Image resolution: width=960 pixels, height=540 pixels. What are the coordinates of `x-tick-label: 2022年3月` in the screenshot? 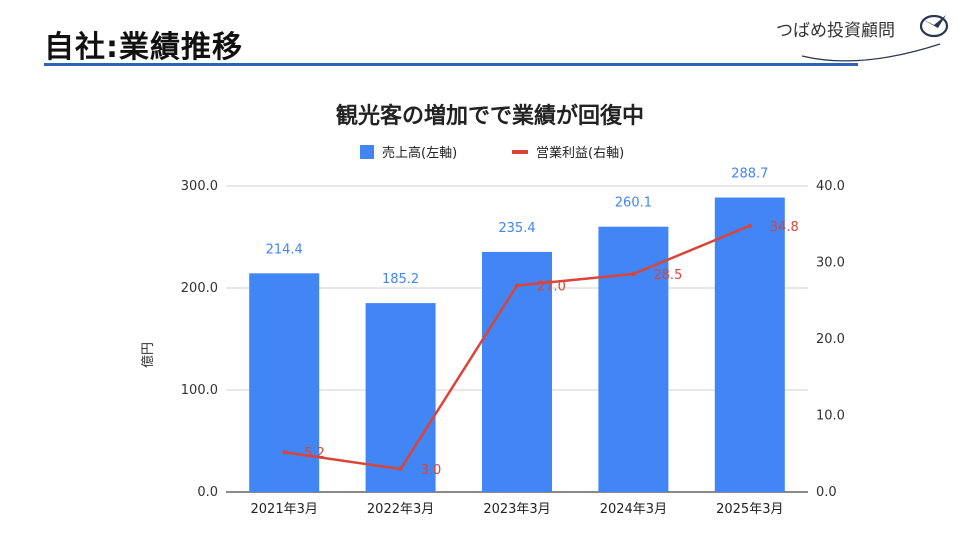 It's located at (400, 509).